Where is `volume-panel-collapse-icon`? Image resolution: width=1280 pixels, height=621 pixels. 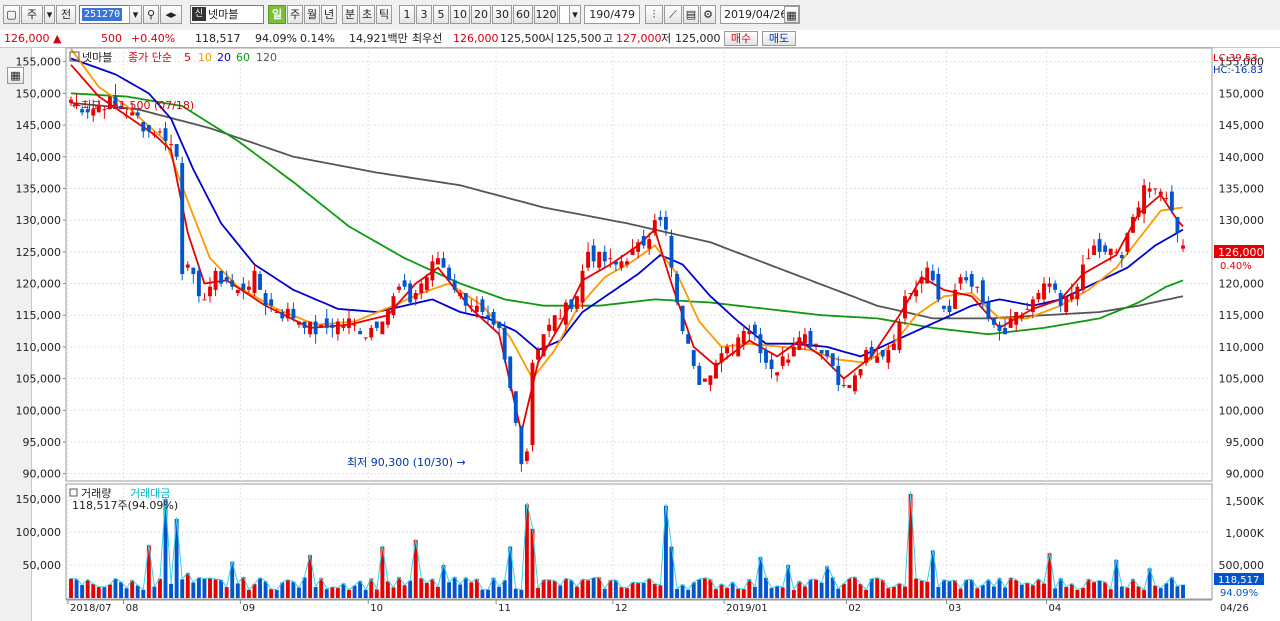 volume-panel-collapse-icon is located at coordinates (73, 492).